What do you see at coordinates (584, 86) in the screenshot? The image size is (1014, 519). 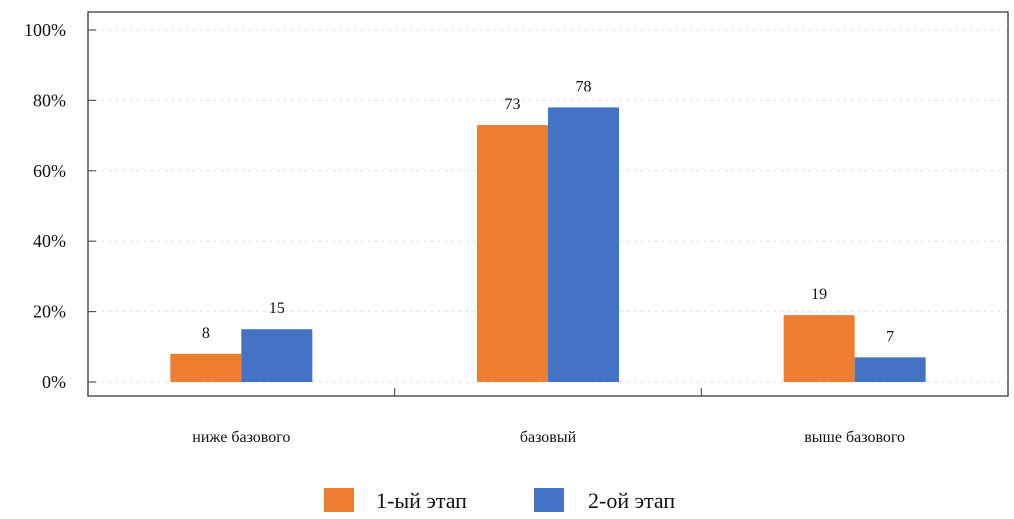 I see `data-label: 78` at bounding box center [584, 86].